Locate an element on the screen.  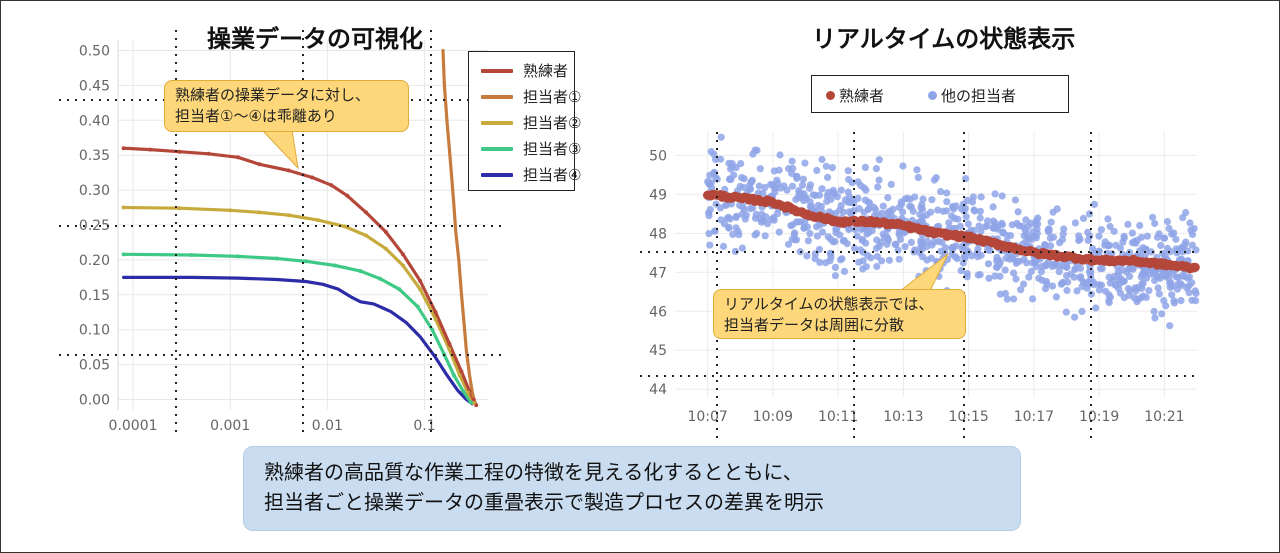
right-x-tick-label: 10:15 is located at coordinates (968, 417).